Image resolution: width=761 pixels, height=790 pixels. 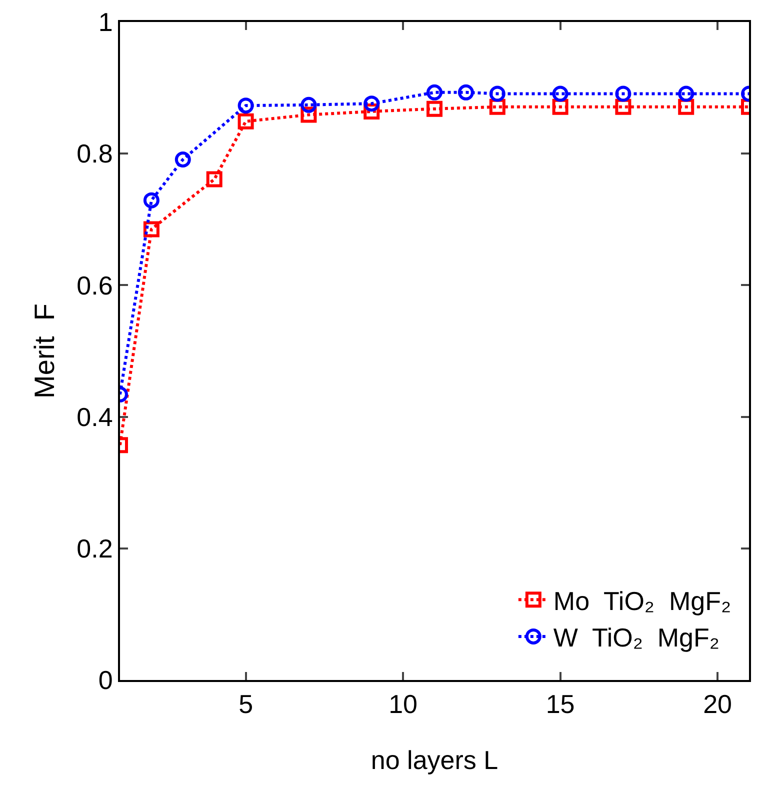 I want to click on x-tick-label: 15, so click(x=560, y=704).